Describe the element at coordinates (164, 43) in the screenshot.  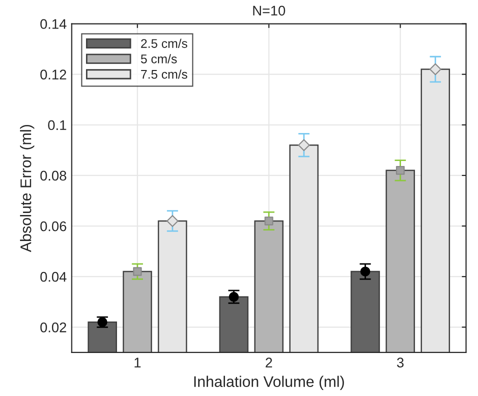
I see `legend-label: 2.5 cm/s` at that location.